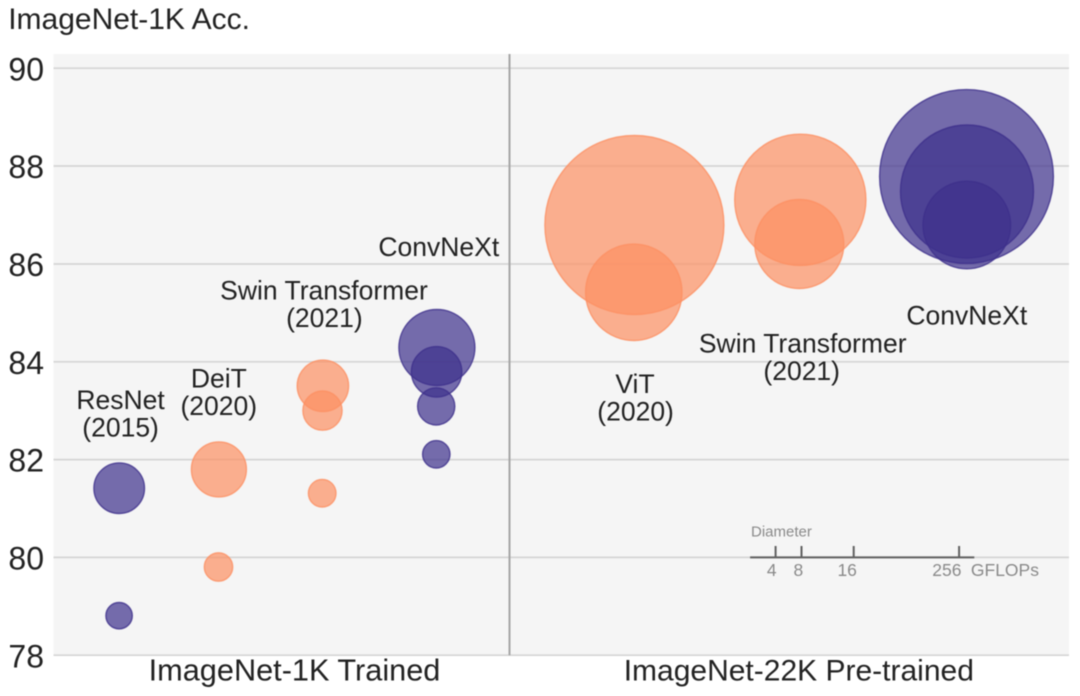  I want to click on svg-text: 90, so click(26, 69).